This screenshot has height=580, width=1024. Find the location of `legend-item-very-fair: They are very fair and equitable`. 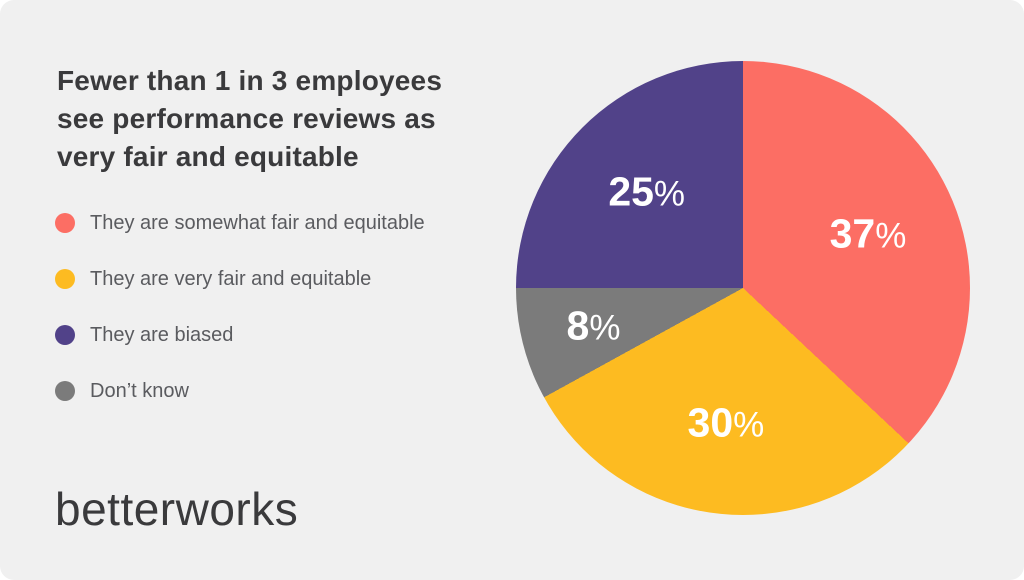

legend-item-very-fair: They are very fair and equitable is located at coordinates (240, 278).